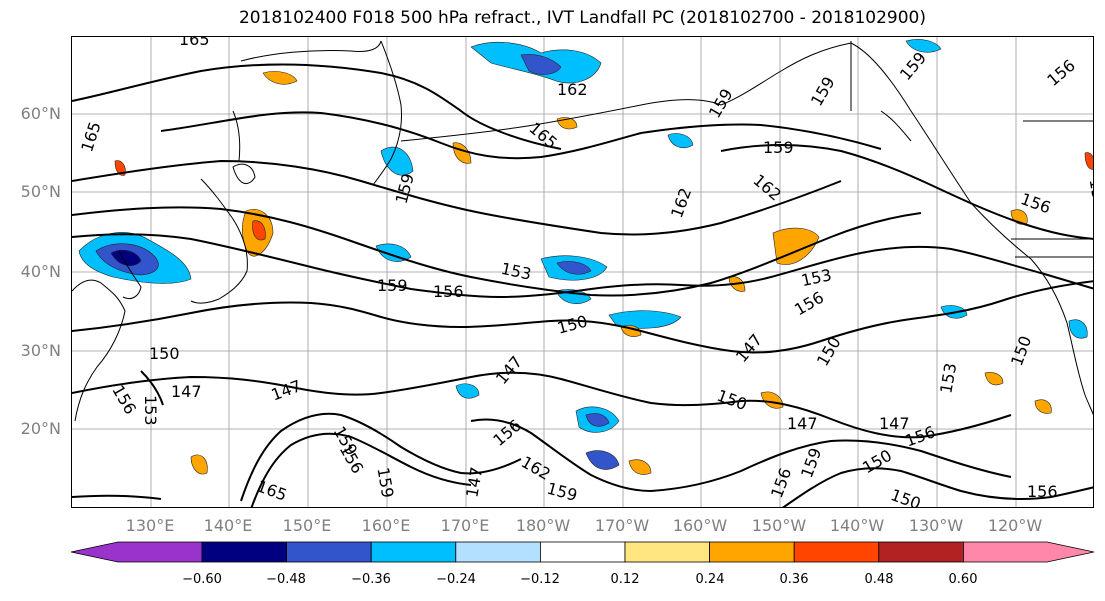 Image resolution: width=1105 pixels, height=601 pixels. What do you see at coordinates (99, 350) in the screenshot?
I see `coast-asia-east` at bounding box center [99, 350].